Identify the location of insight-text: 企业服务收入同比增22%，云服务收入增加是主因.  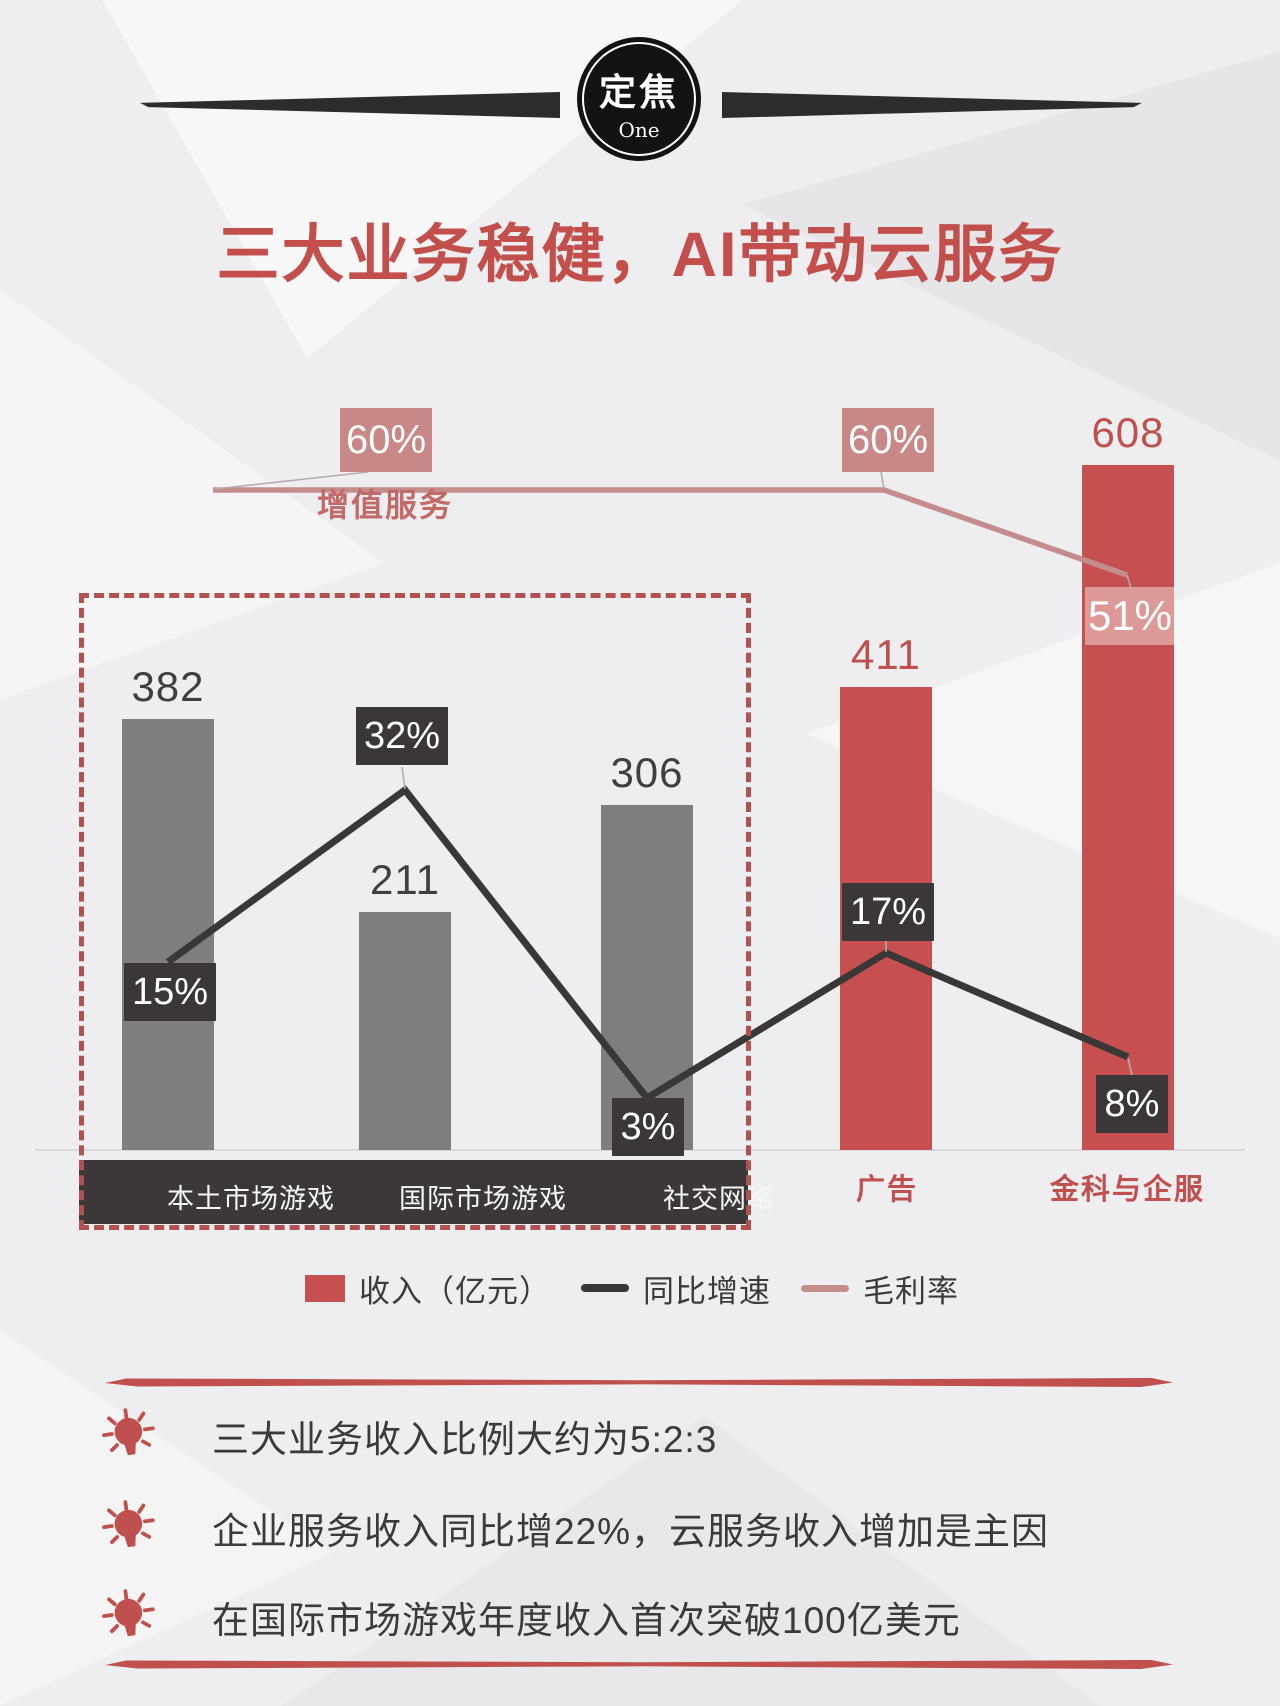
(631, 1531).